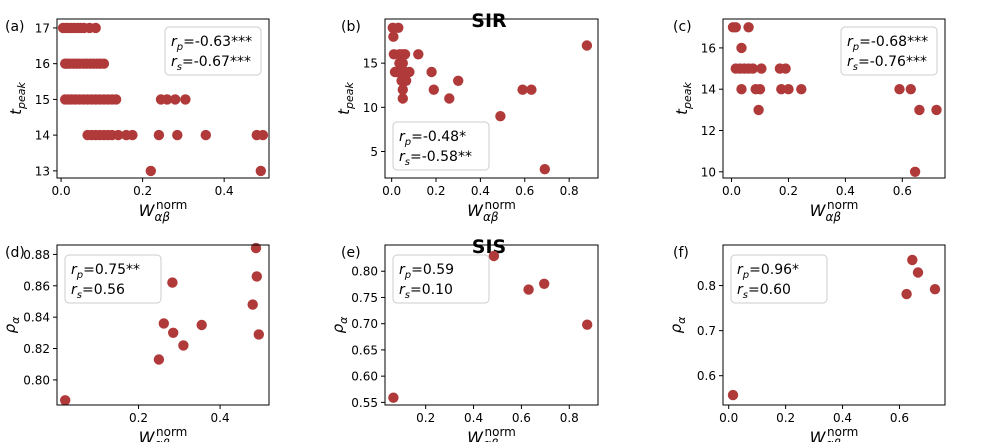 This screenshot has height=442, width=981. I want to click on y-tick-label: 14, so click(708, 90).